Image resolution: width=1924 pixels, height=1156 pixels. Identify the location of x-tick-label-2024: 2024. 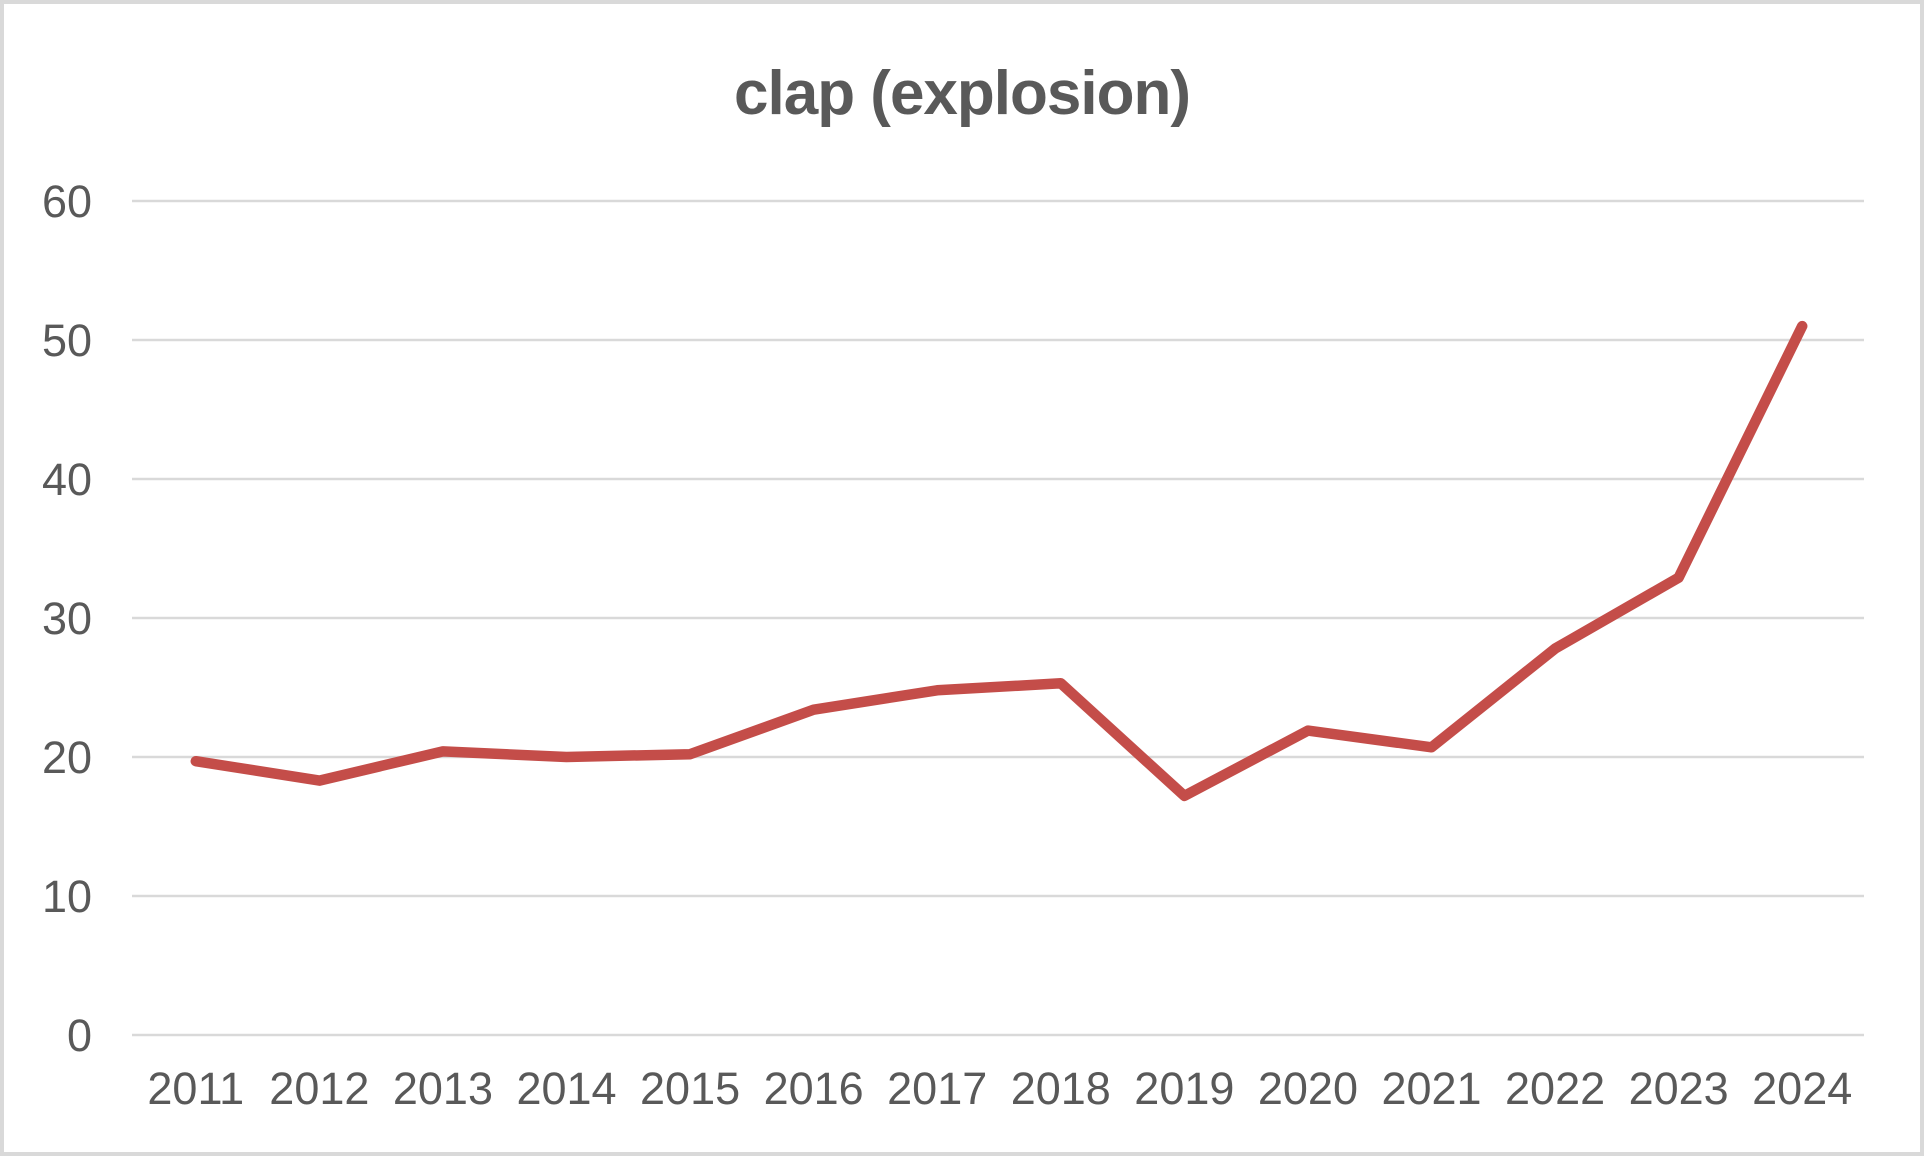
(1802, 1088).